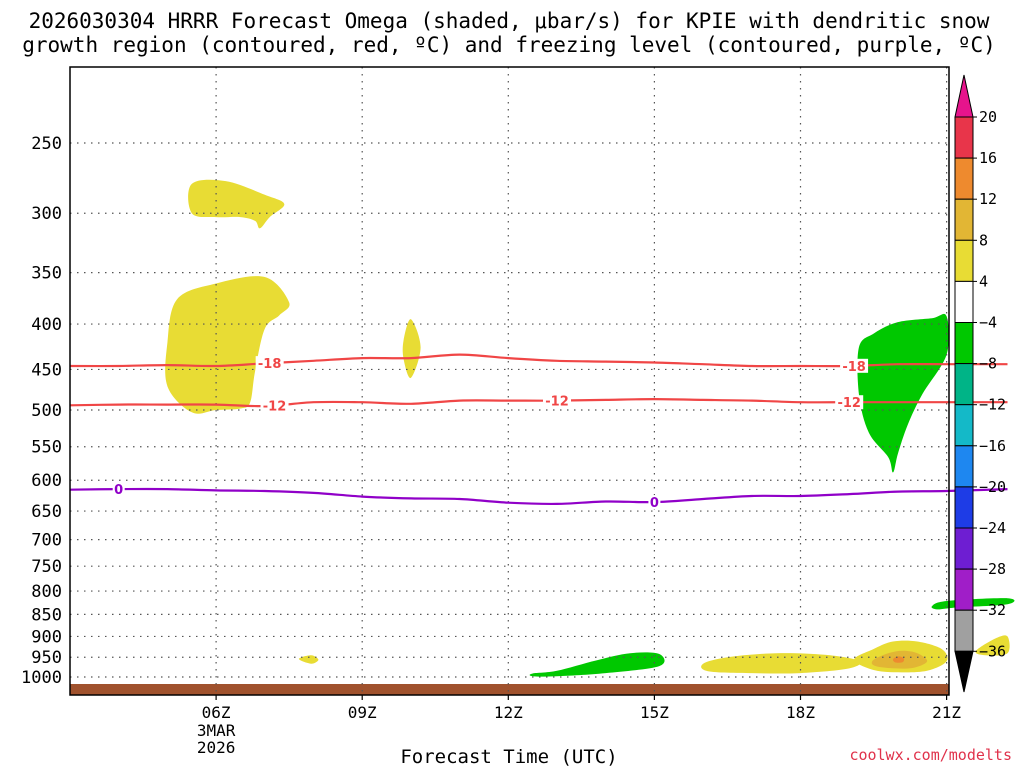 This screenshot has width=1024, height=768. Describe the element at coordinates (988, 199) in the screenshot. I see `colorbar-label-2: 12` at that location.